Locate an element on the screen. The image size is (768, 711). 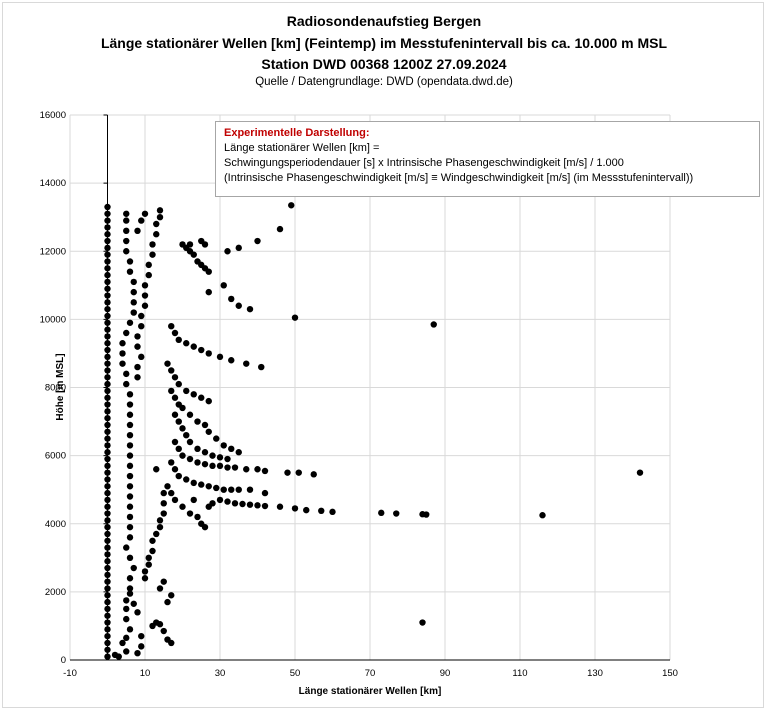
y-tick-label: 6000 is located at coordinates (55, 456).